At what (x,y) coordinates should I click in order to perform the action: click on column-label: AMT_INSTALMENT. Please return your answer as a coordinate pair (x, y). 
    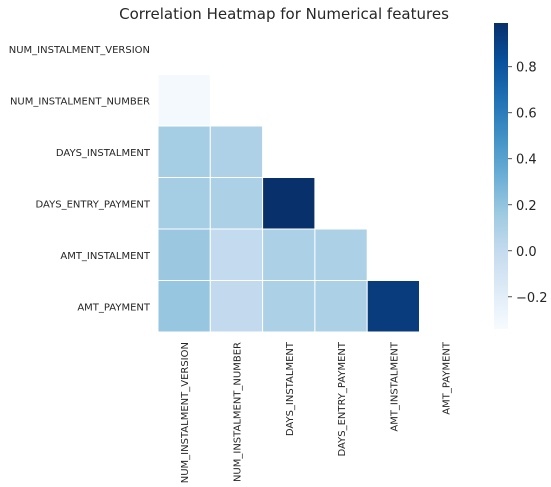
    Looking at the image, I should click on (394, 386).